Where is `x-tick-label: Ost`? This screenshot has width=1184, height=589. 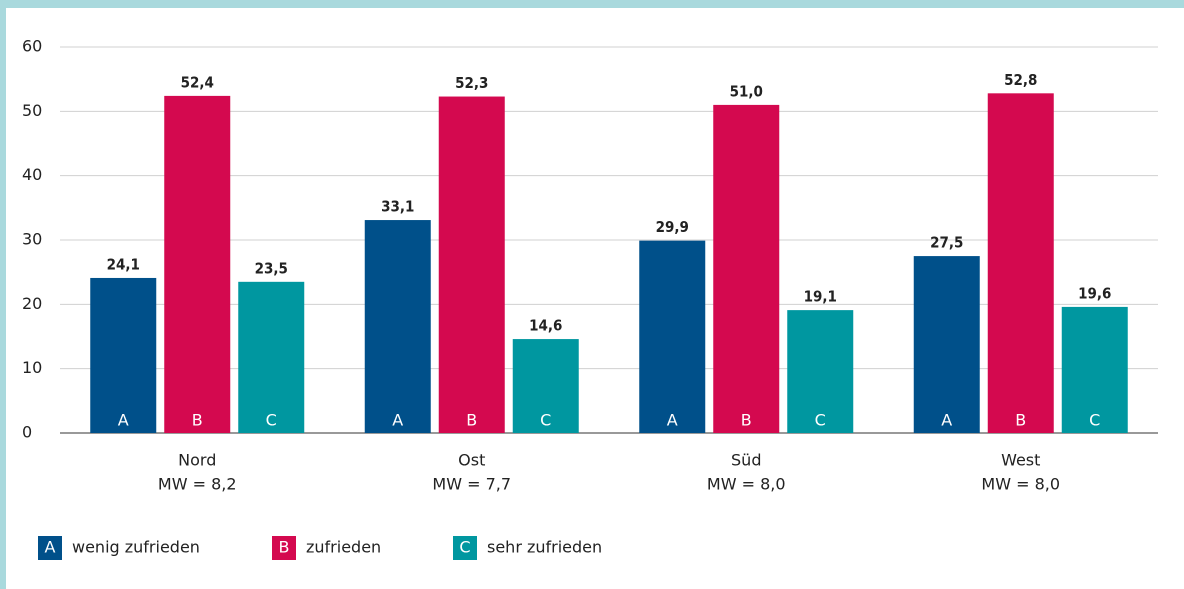
x-tick-label: Ost is located at coordinates (471, 460).